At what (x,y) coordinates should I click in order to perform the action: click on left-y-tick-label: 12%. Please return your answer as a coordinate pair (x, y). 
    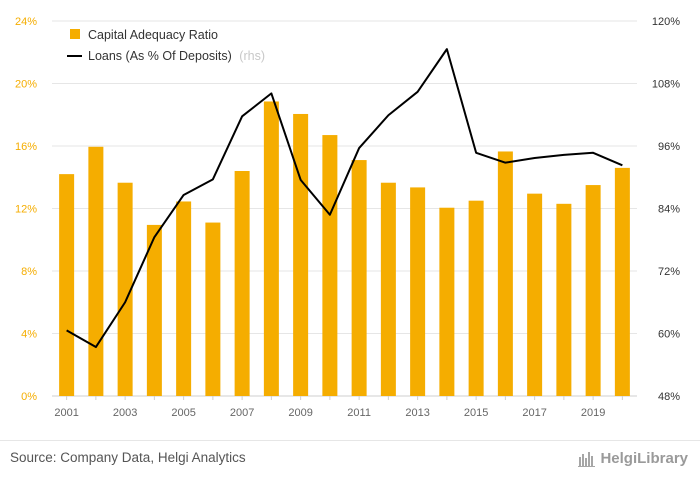
    Looking at the image, I should click on (26, 210).